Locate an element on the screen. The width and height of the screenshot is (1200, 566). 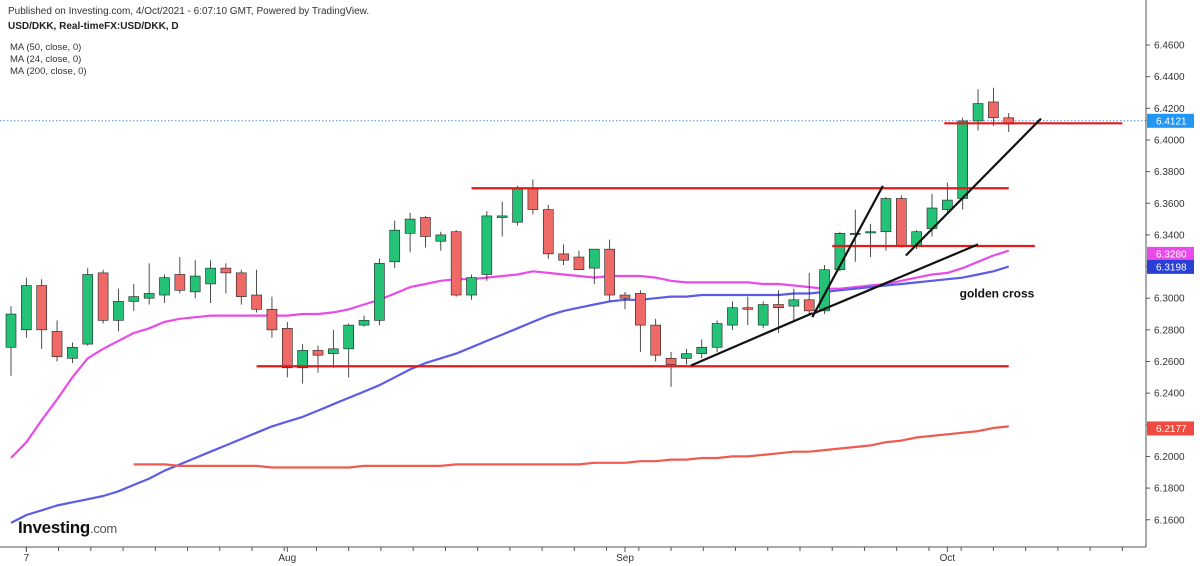
price-badge-label: 6.4121 is located at coordinates (1171, 121).